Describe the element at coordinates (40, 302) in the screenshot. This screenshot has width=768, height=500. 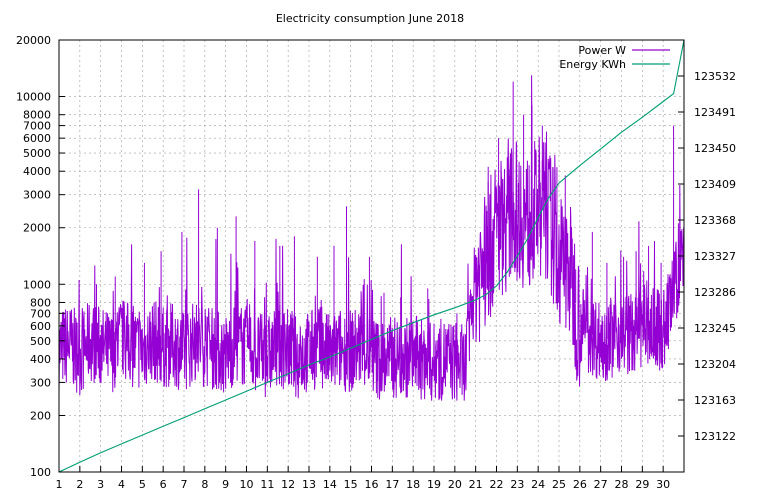
I see `y-left-tick-label: 800` at that location.